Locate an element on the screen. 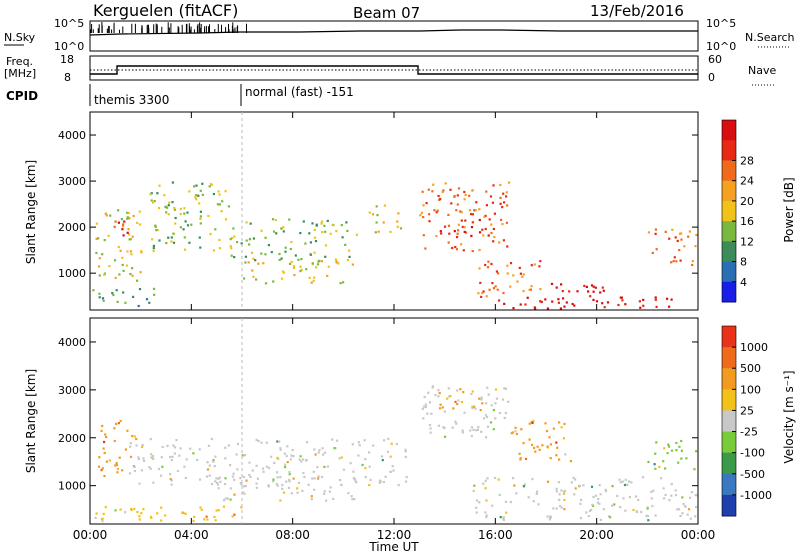  colorbar-segment is located at coordinates (729, 252).